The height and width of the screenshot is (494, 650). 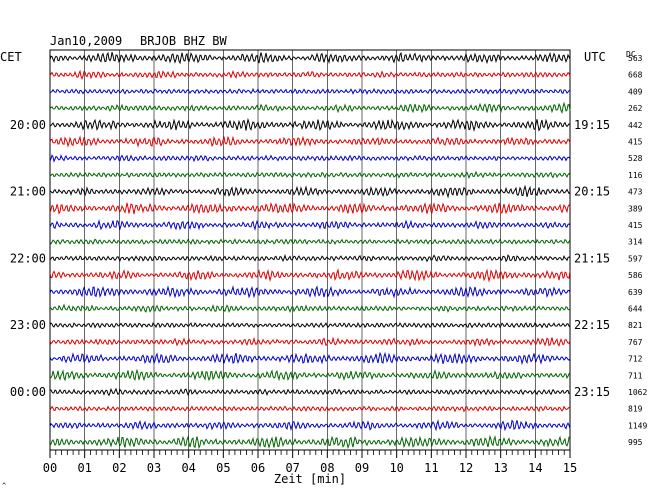 I want to click on dc-value: 442, so click(x=635, y=125).